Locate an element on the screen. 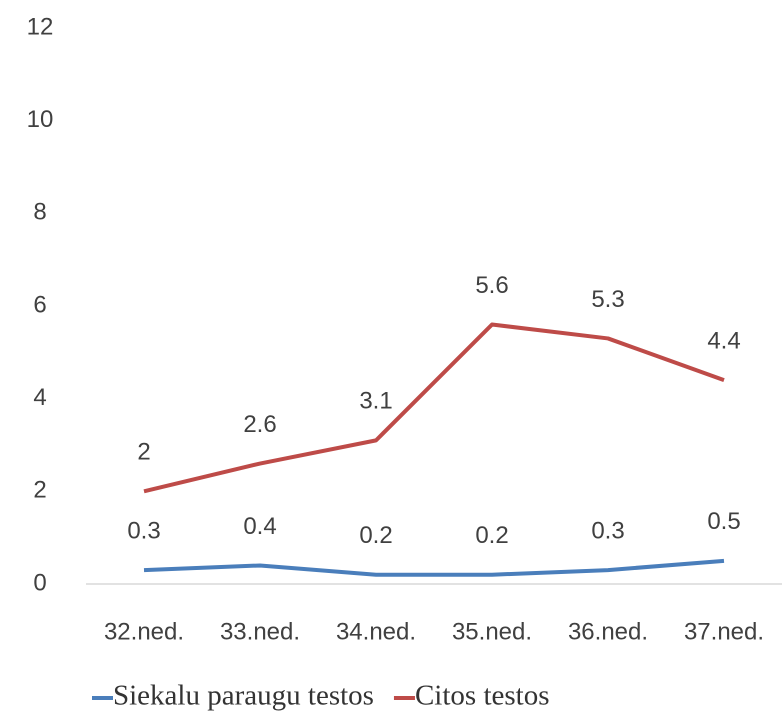  data-label: 3.1 is located at coordinates (375, 401).